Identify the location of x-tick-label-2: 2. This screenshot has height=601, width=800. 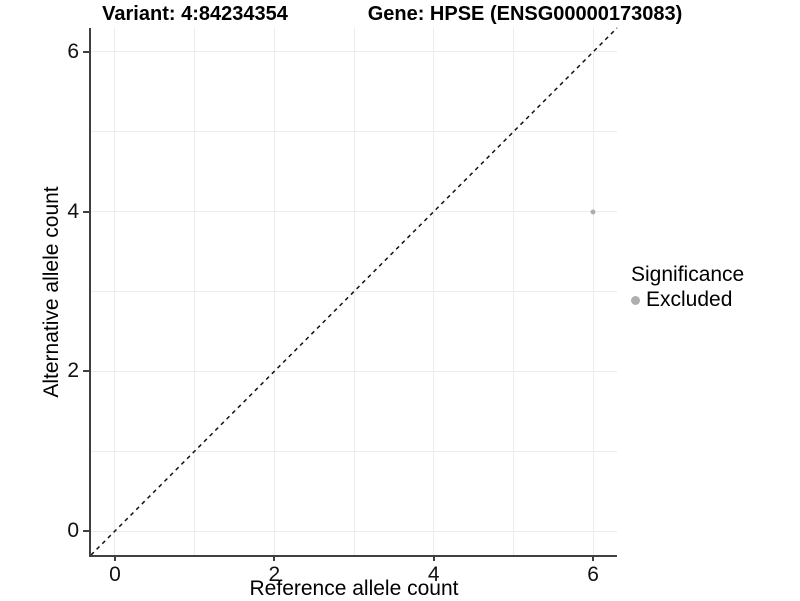
(274, 574).